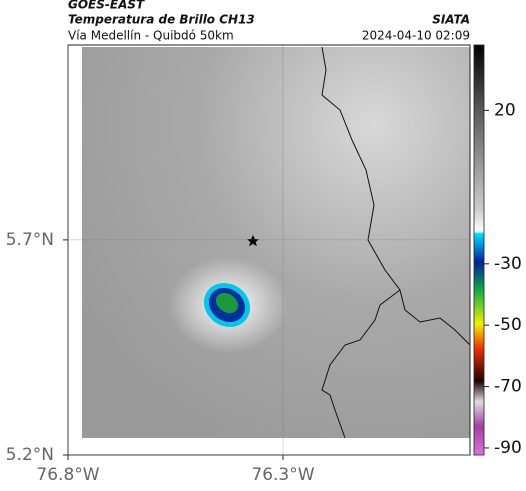  I want to click on colorbar-tick-label: -70, so click(508, 387).